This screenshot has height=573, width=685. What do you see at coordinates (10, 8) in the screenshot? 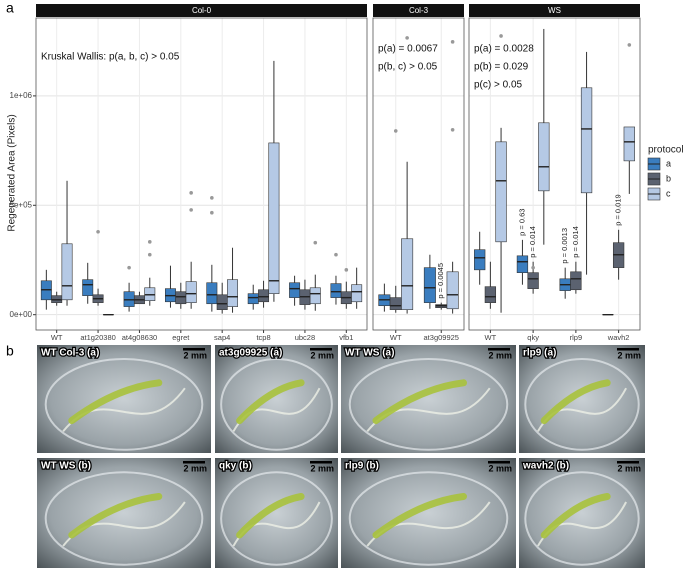
I see `panel-label: a` at bounding box center [10, 8].